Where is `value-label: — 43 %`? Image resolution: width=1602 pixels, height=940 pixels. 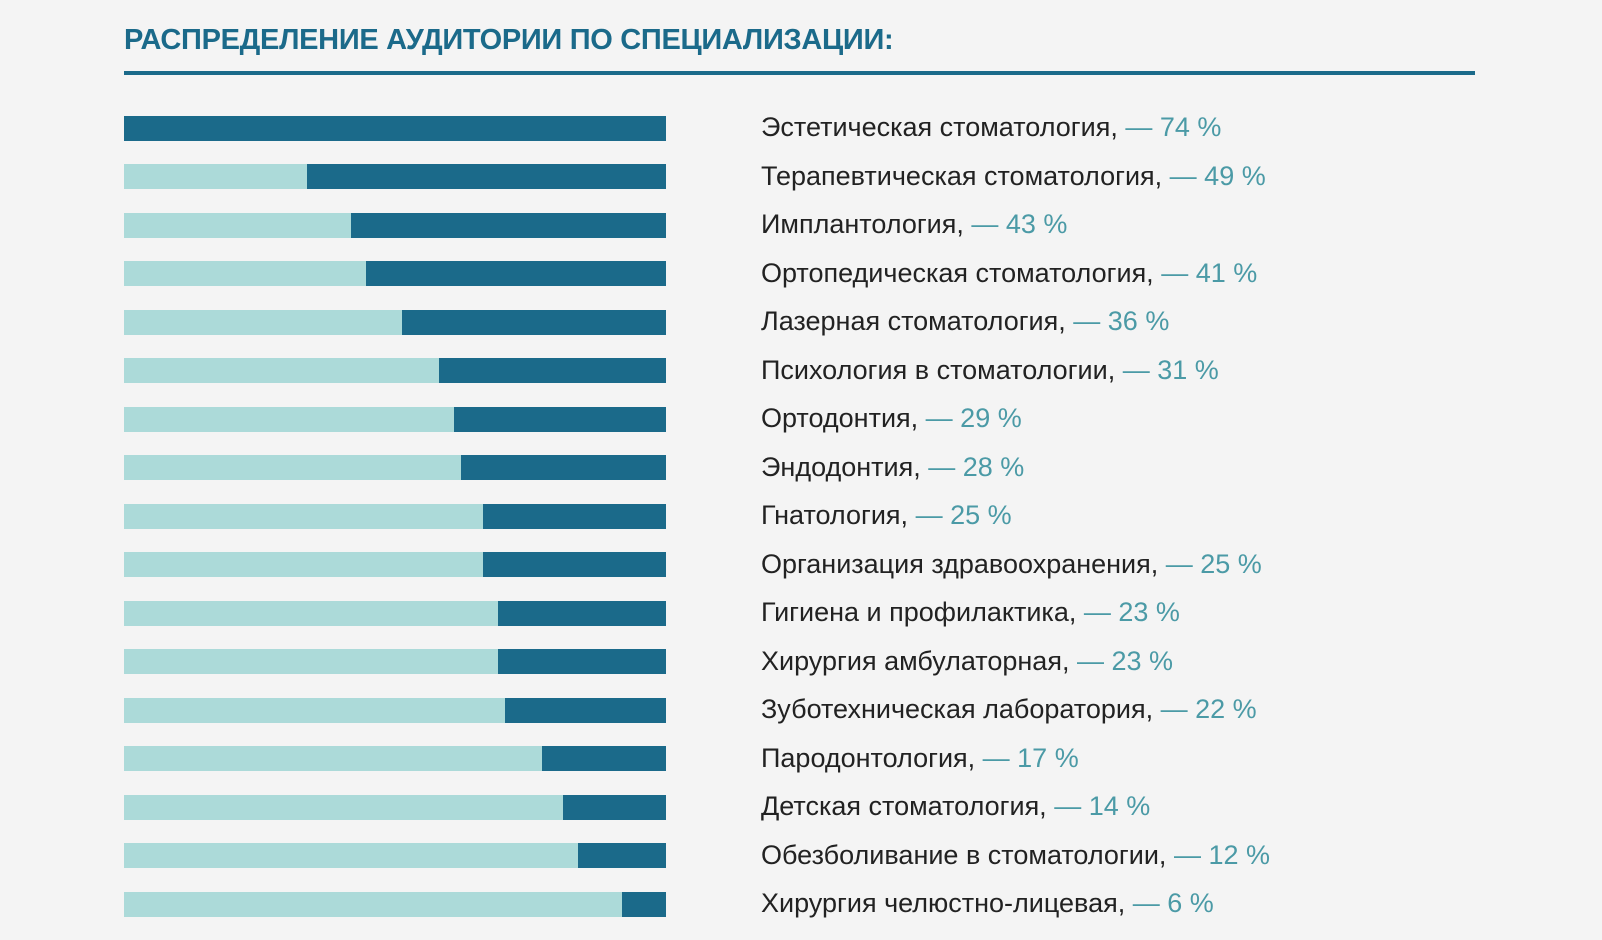 value-label: — 43 % is located at coordinates (1019, 224).